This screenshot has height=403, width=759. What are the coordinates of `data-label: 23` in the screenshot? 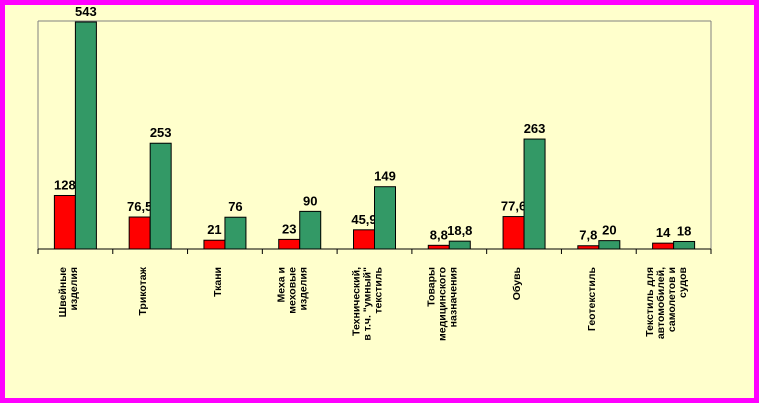 It's located at (289, 228).